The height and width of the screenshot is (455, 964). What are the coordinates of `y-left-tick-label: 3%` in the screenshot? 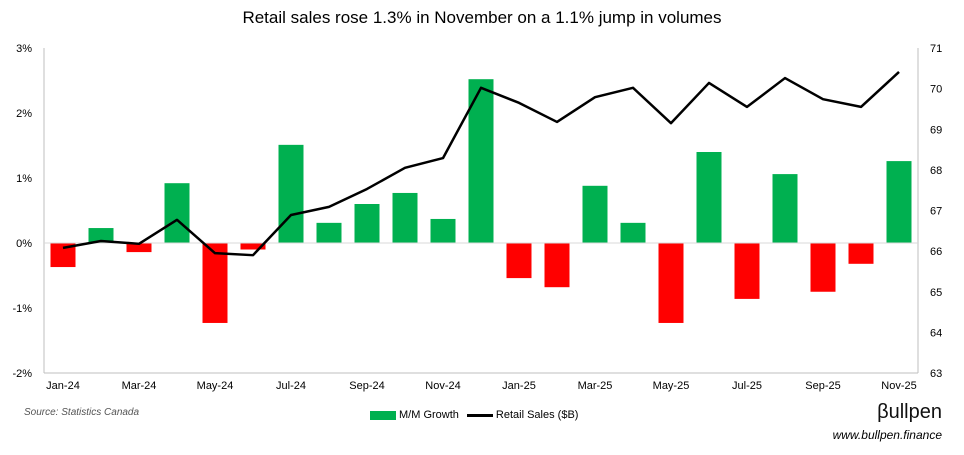 It's located at (24, 49).